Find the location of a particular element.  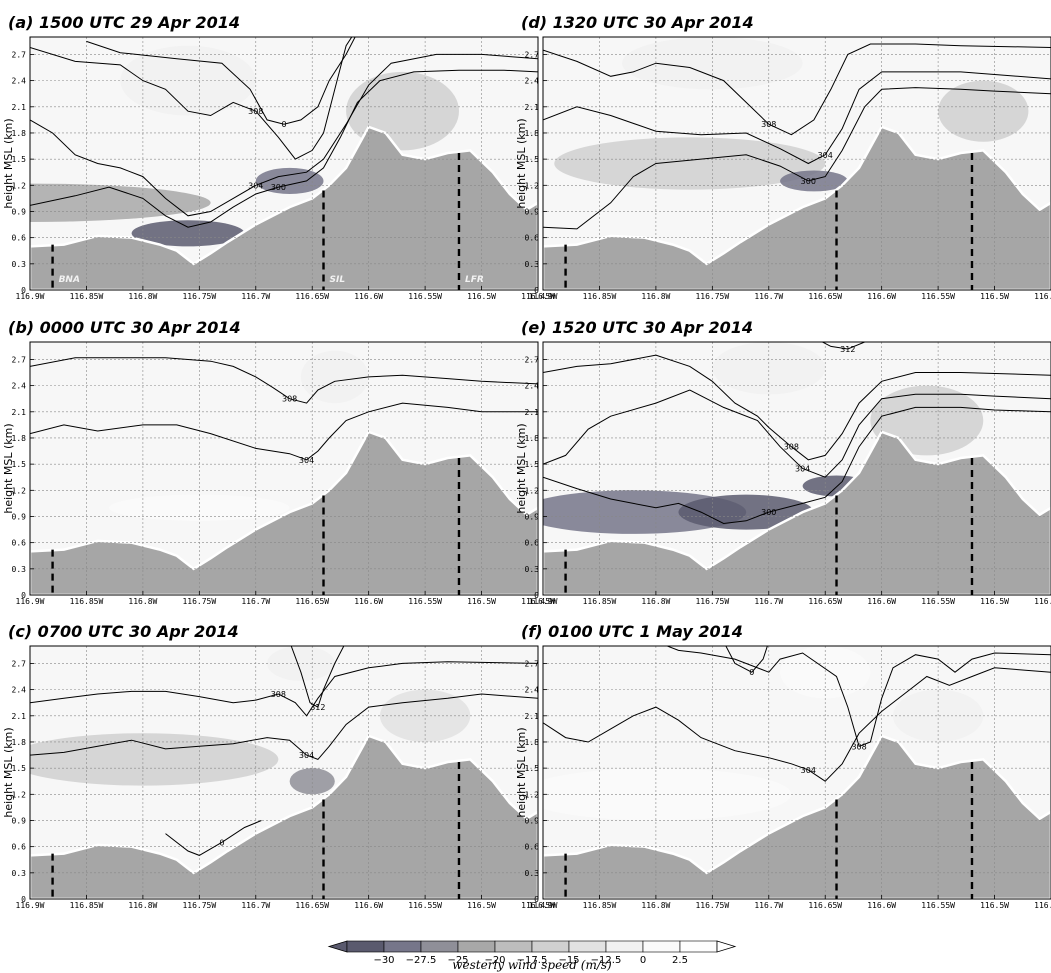

y-tick-label: 1.2 is located at coordinates (532, 490).